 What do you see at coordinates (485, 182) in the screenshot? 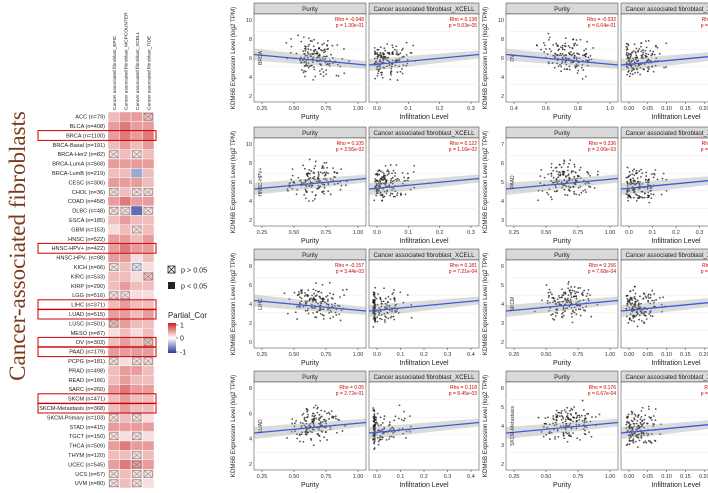
I see `y-axis-label: KDM6B Expression Level (log2 TPM)` at bounding box center [485, 182].